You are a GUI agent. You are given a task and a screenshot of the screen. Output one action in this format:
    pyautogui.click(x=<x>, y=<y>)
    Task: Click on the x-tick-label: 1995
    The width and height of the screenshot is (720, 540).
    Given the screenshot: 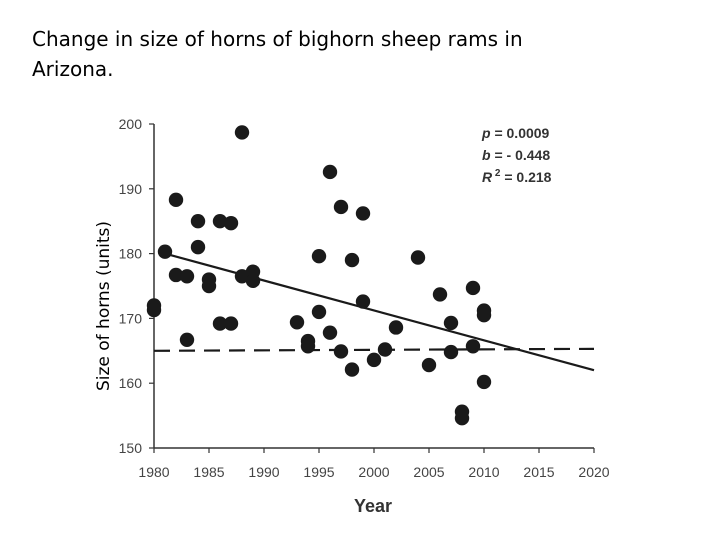 What is the action you would take?
    pyautogui.click(x=318, y=472)
    